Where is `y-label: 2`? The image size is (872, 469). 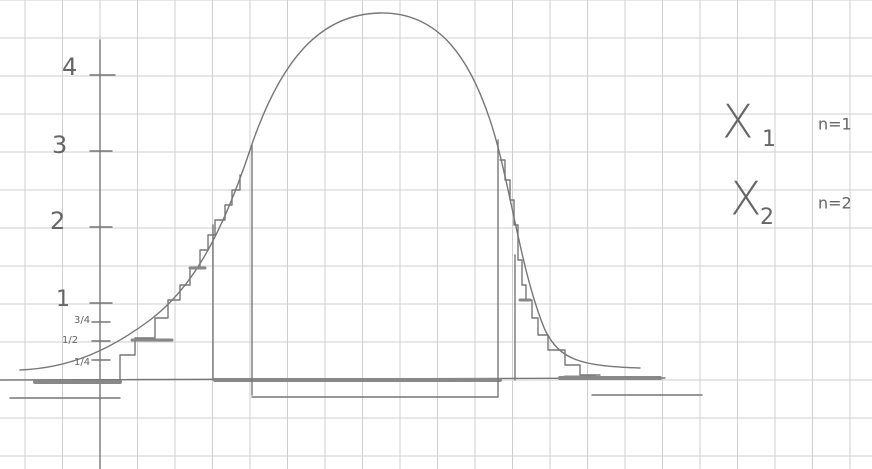 y-label: 2 is located at coordinates (57, 221).